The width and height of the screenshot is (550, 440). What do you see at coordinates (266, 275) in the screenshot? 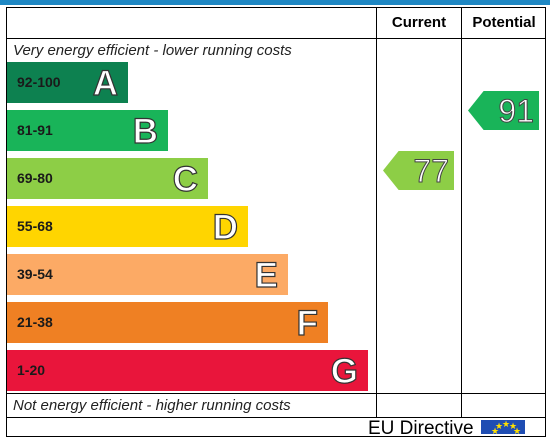
I see `band-letter: E` at bounding box center [266, 275].